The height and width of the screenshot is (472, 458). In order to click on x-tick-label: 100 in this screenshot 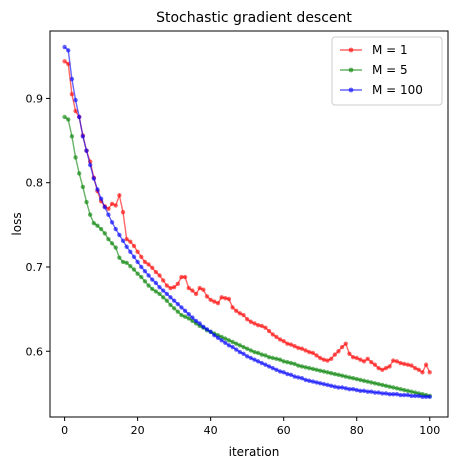, I will do `click(429, 430)`.